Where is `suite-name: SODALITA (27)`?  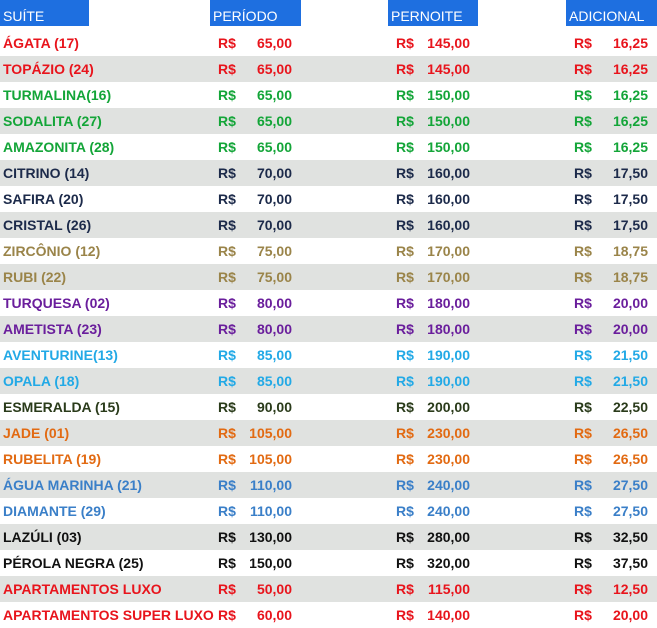
suite-name: SODALITA (27) is located at coordinates (52, 121).